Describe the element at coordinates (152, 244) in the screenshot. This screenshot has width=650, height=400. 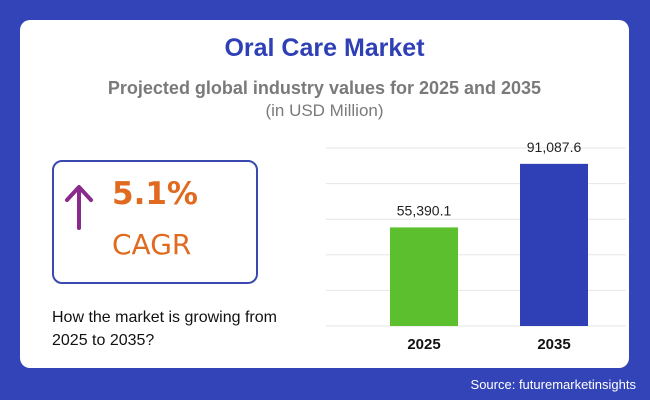
I see `cagr-label: CAGR` at that location.